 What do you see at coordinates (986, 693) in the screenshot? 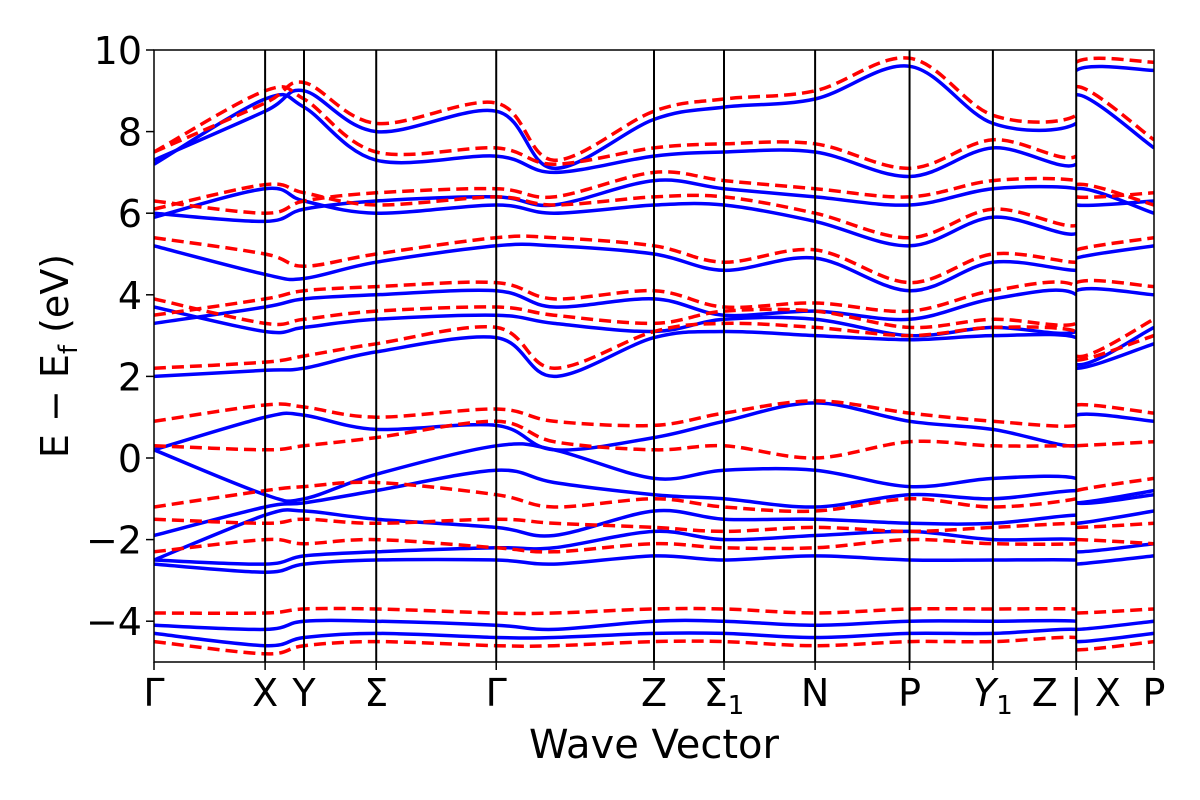
I see `x-tick-label-text-9: Y` at bounding box center [986, 693].